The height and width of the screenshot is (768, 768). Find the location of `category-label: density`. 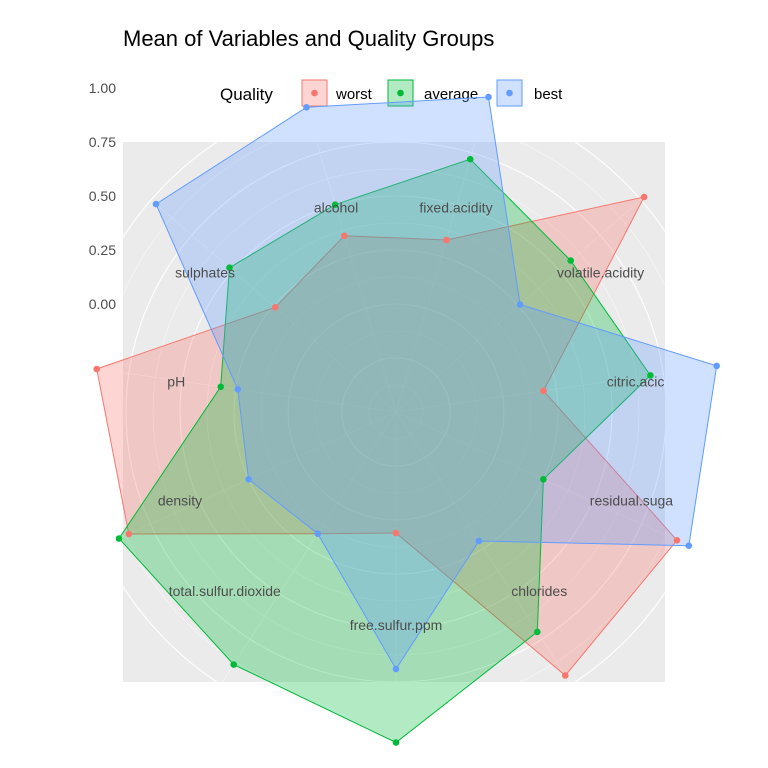

category-label: density is located at coordinates (180, 501).